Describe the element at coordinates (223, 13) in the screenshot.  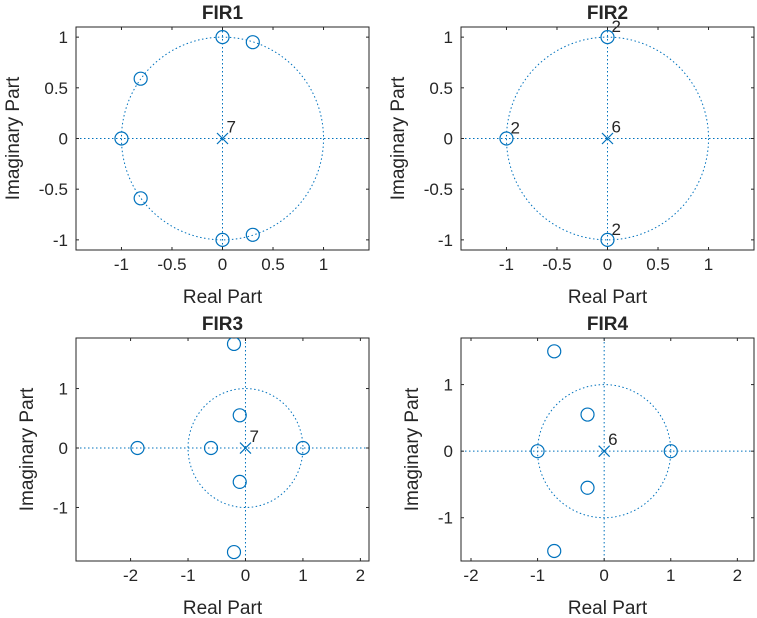
I see `plot-title: FIR1` at that location.